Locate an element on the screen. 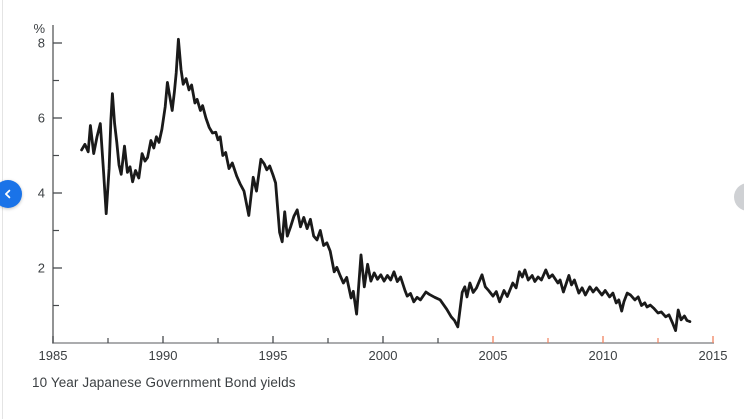 The width and height of the screenshot is (744, 419). x-axis-tick-label: 1990 is located at coordinates (163, 355).